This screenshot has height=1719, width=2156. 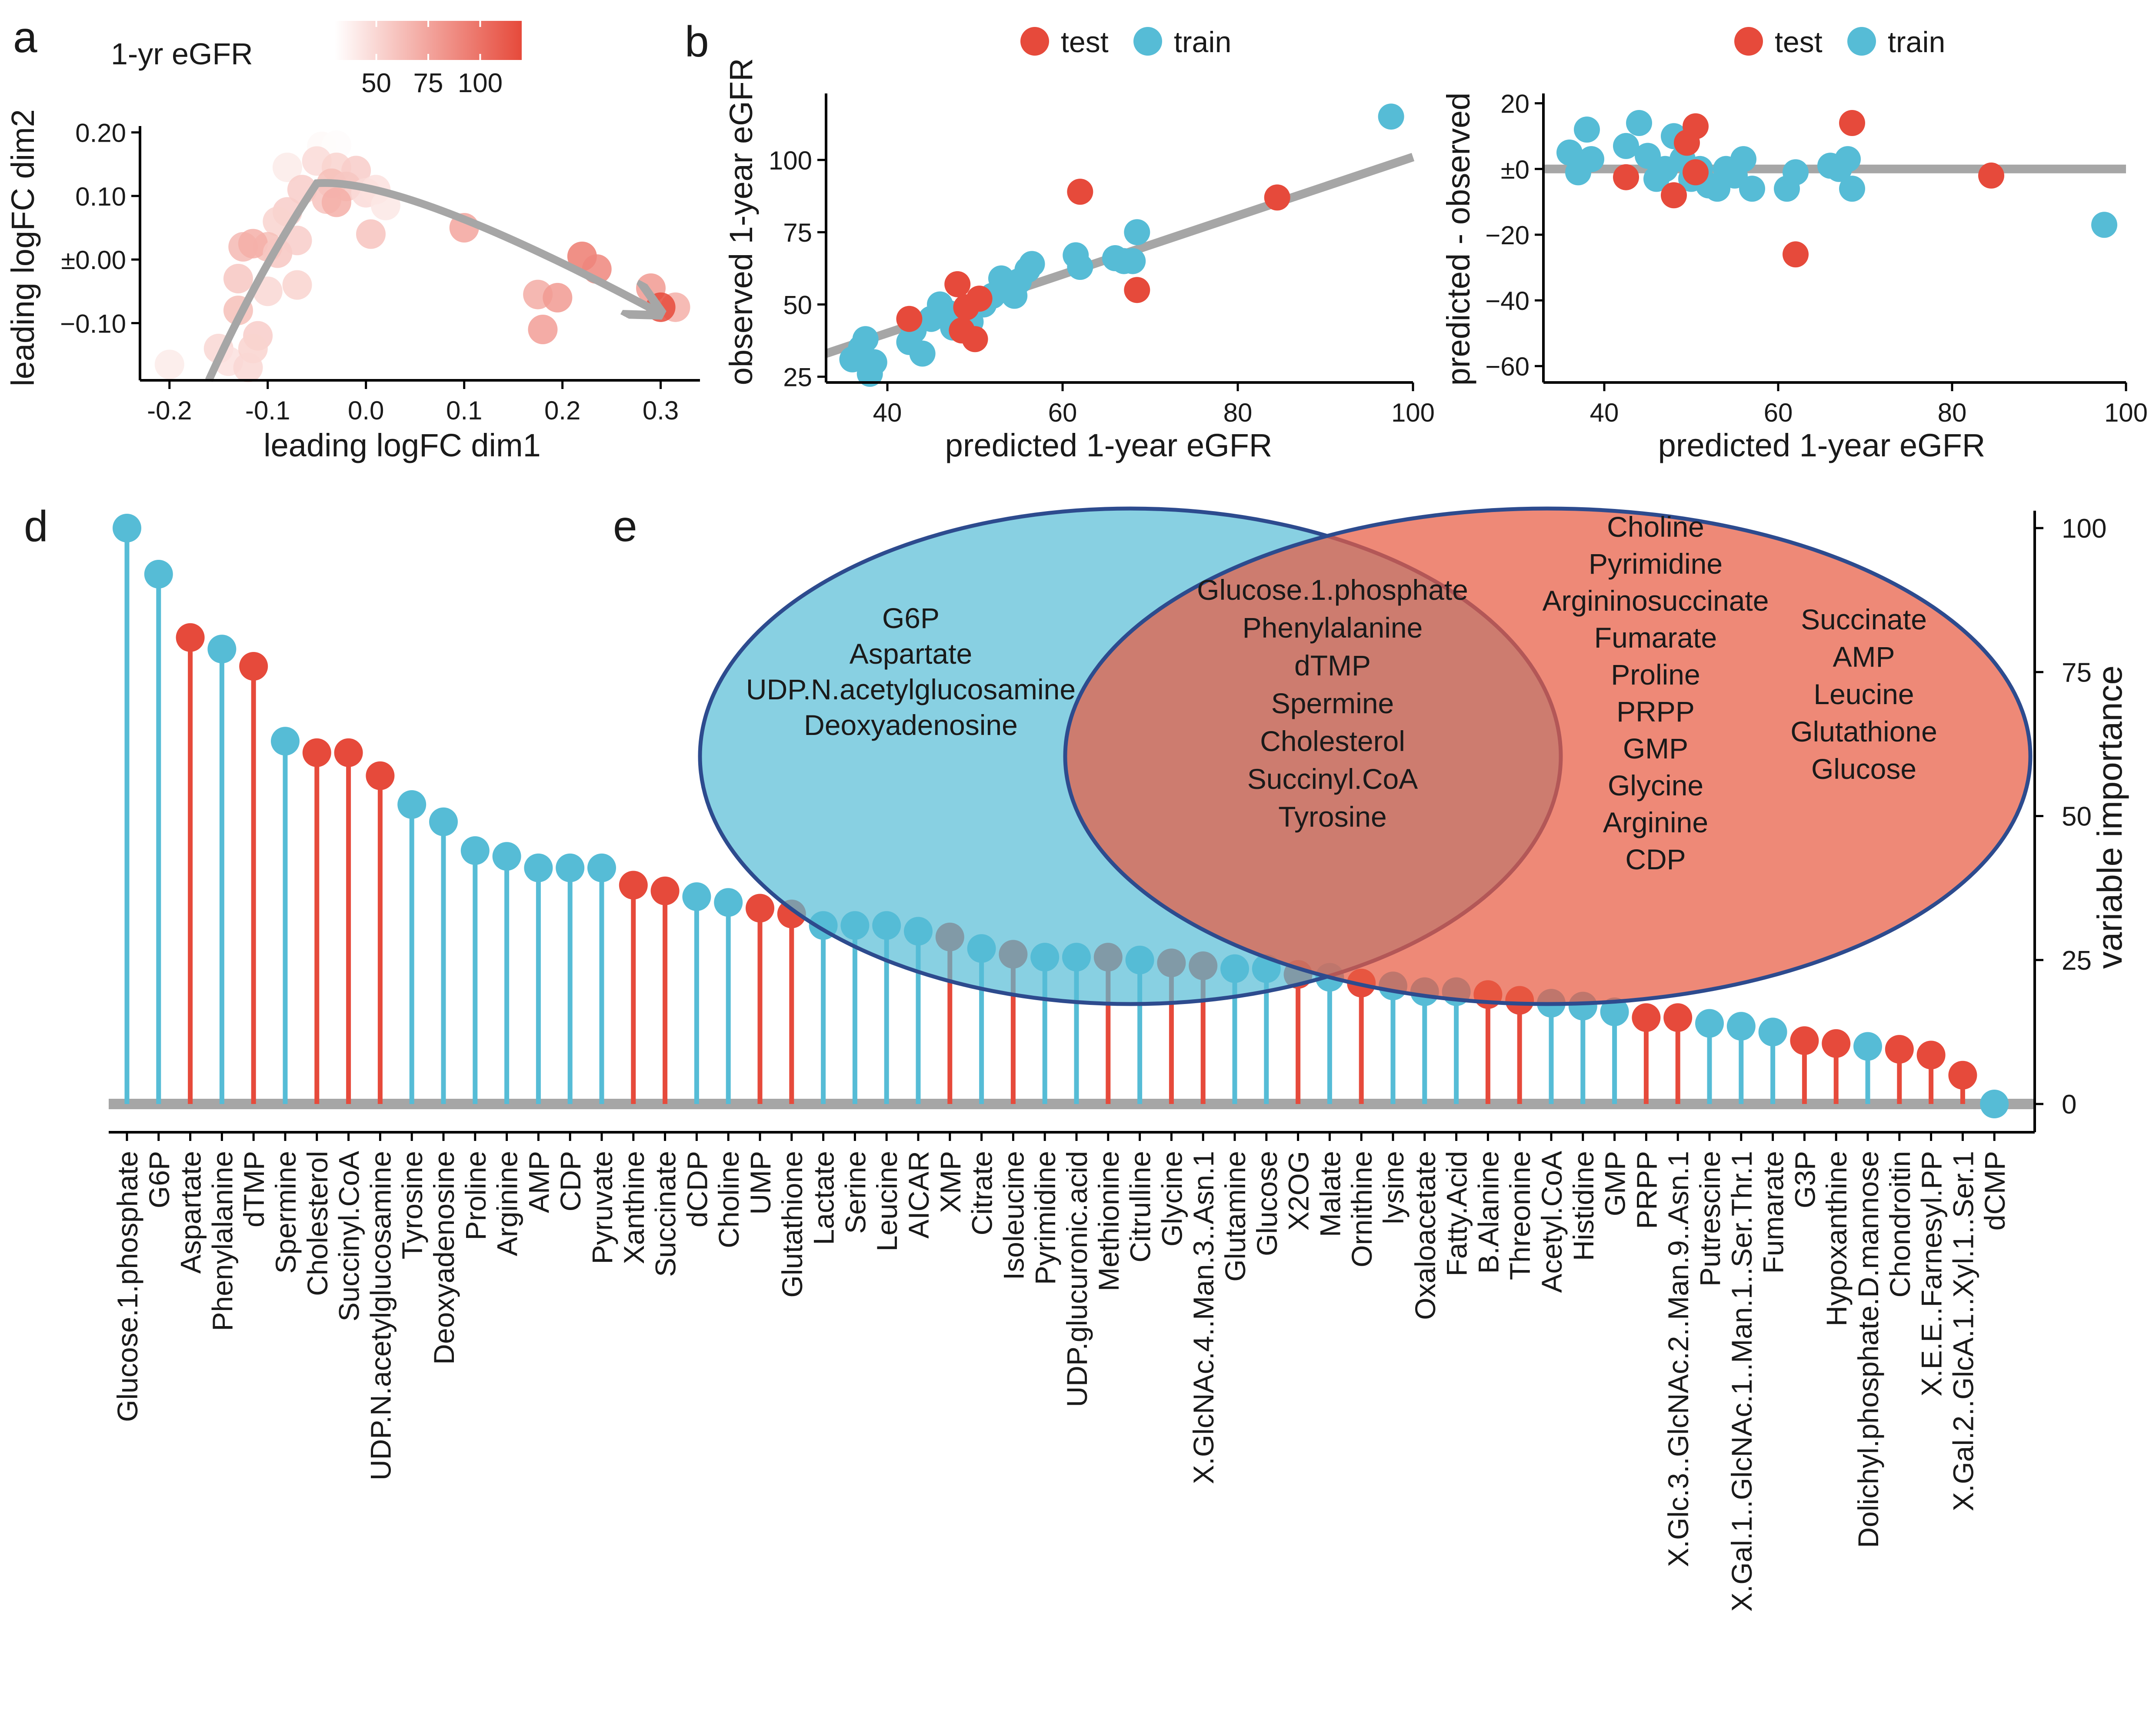 What do you see at coordinates (317, 1223) in the screenshot?
I see `panel-d-category-label: Cholesterol` at bounding box center [317, 1223].